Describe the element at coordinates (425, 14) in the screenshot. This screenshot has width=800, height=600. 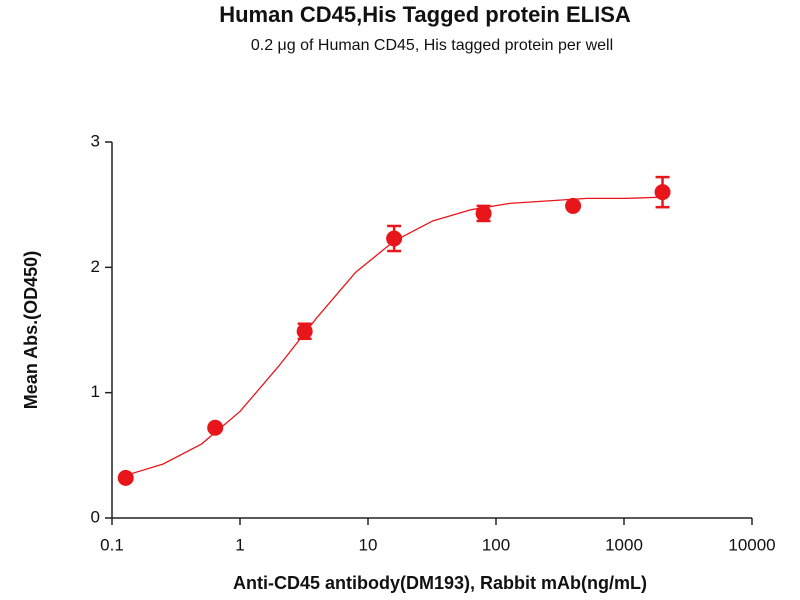
I see `chart-title: Human CD45,His Tagged protein ELISA` at that location.